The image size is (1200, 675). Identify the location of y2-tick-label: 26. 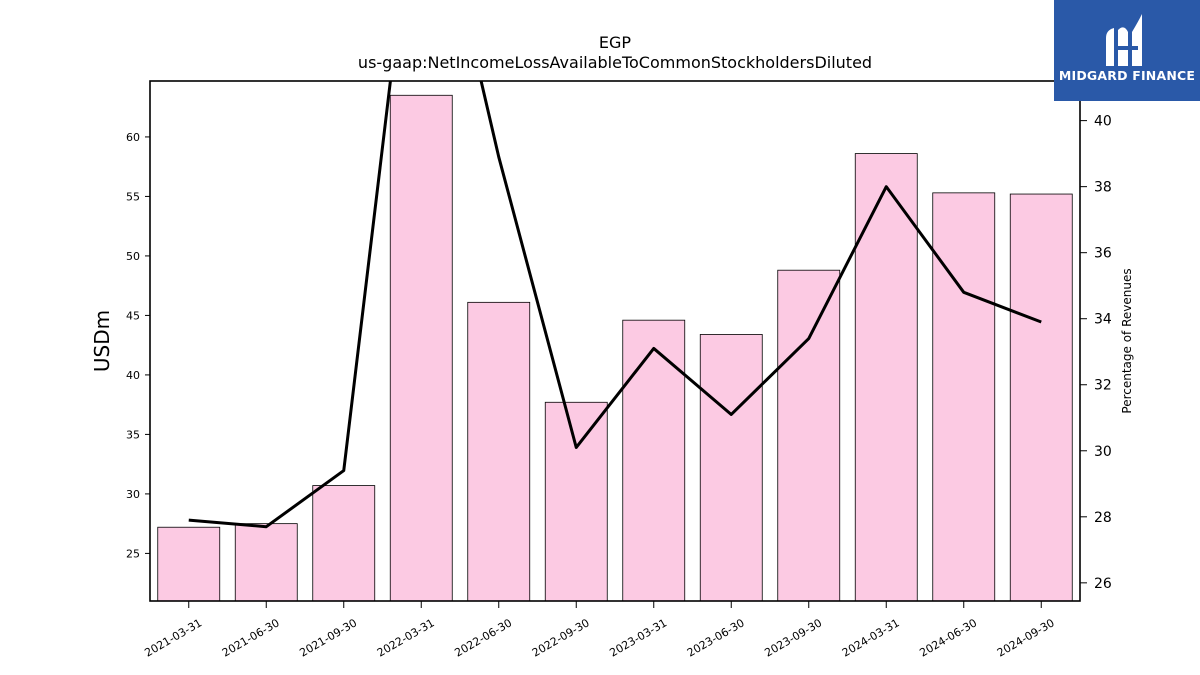
(1103, 584).